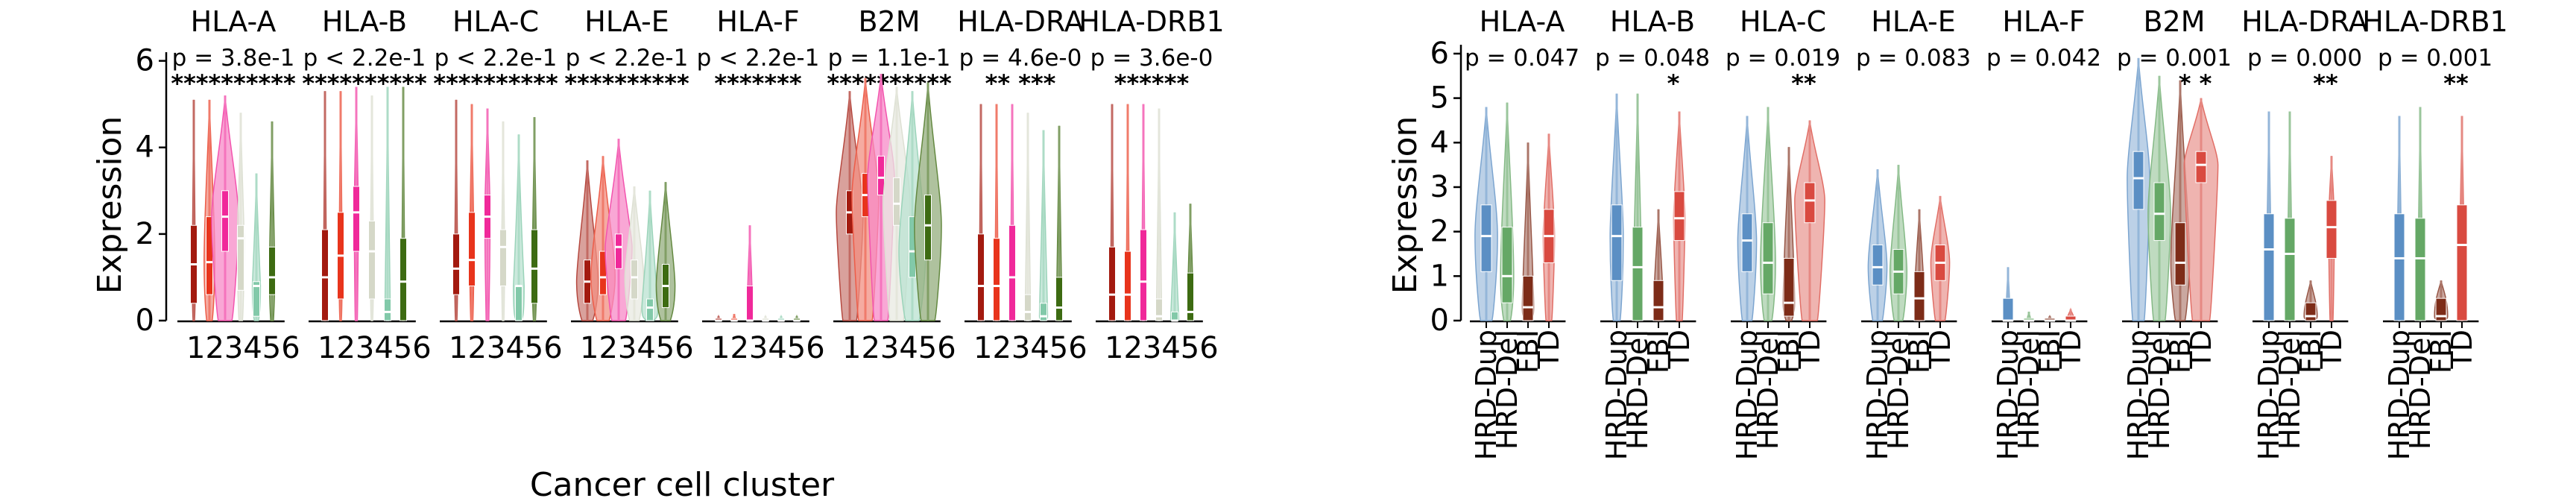 The height and width of the screenshot is (504, 2576). What do you see at coordinates (889, 21) in the screenshot?
I see `panel-title: B2M` at bounding box center [889, 21].